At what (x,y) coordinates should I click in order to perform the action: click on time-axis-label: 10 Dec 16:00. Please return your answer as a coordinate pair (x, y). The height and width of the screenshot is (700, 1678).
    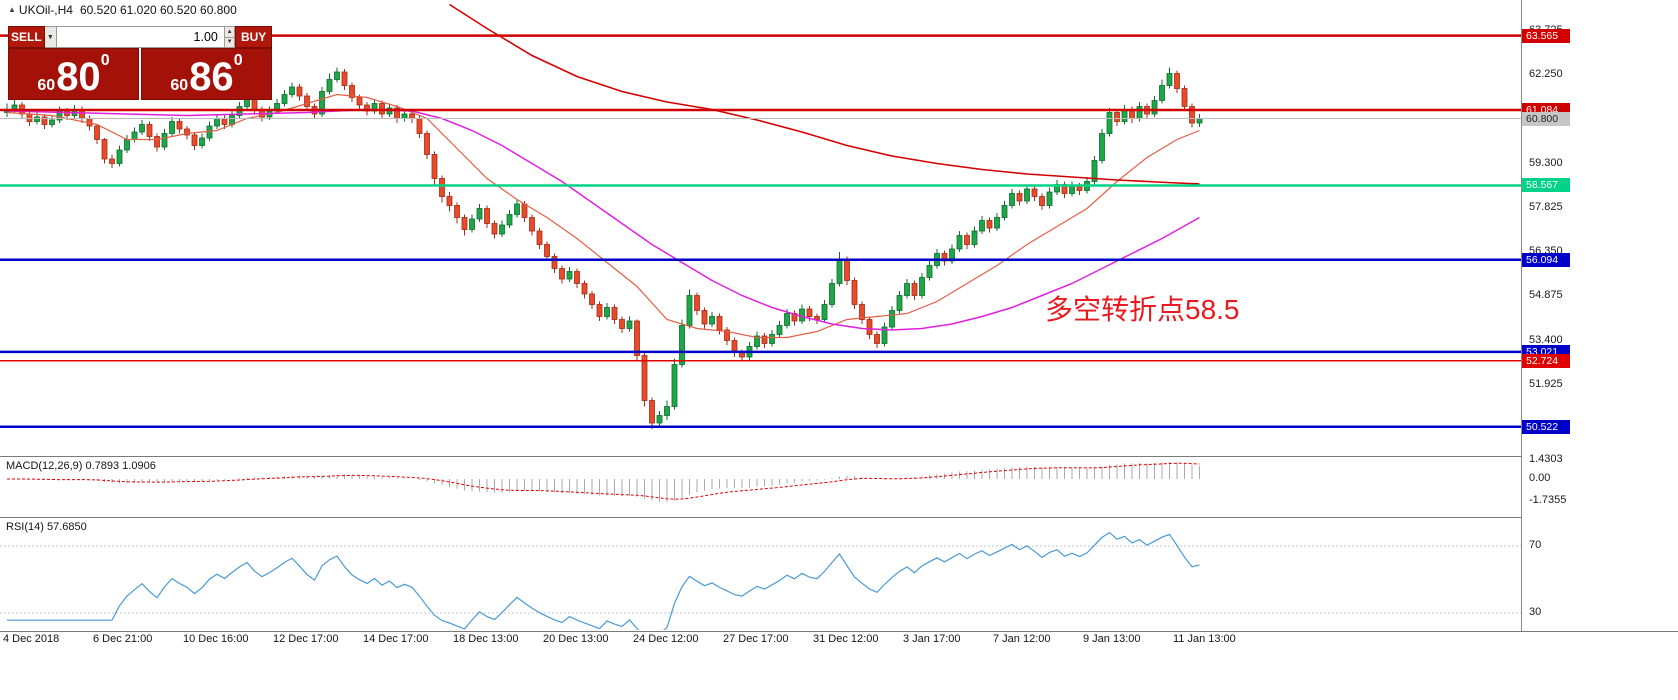
    Looking at the image, I should click on (216, 639).